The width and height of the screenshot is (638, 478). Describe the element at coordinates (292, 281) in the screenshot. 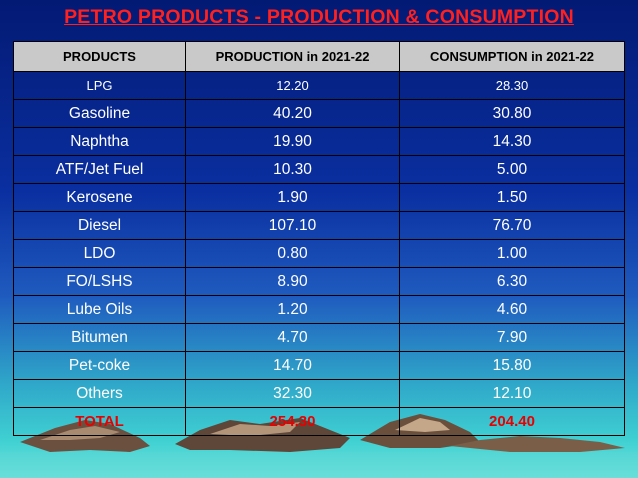

I see `production-cell: 8.90` at that location.